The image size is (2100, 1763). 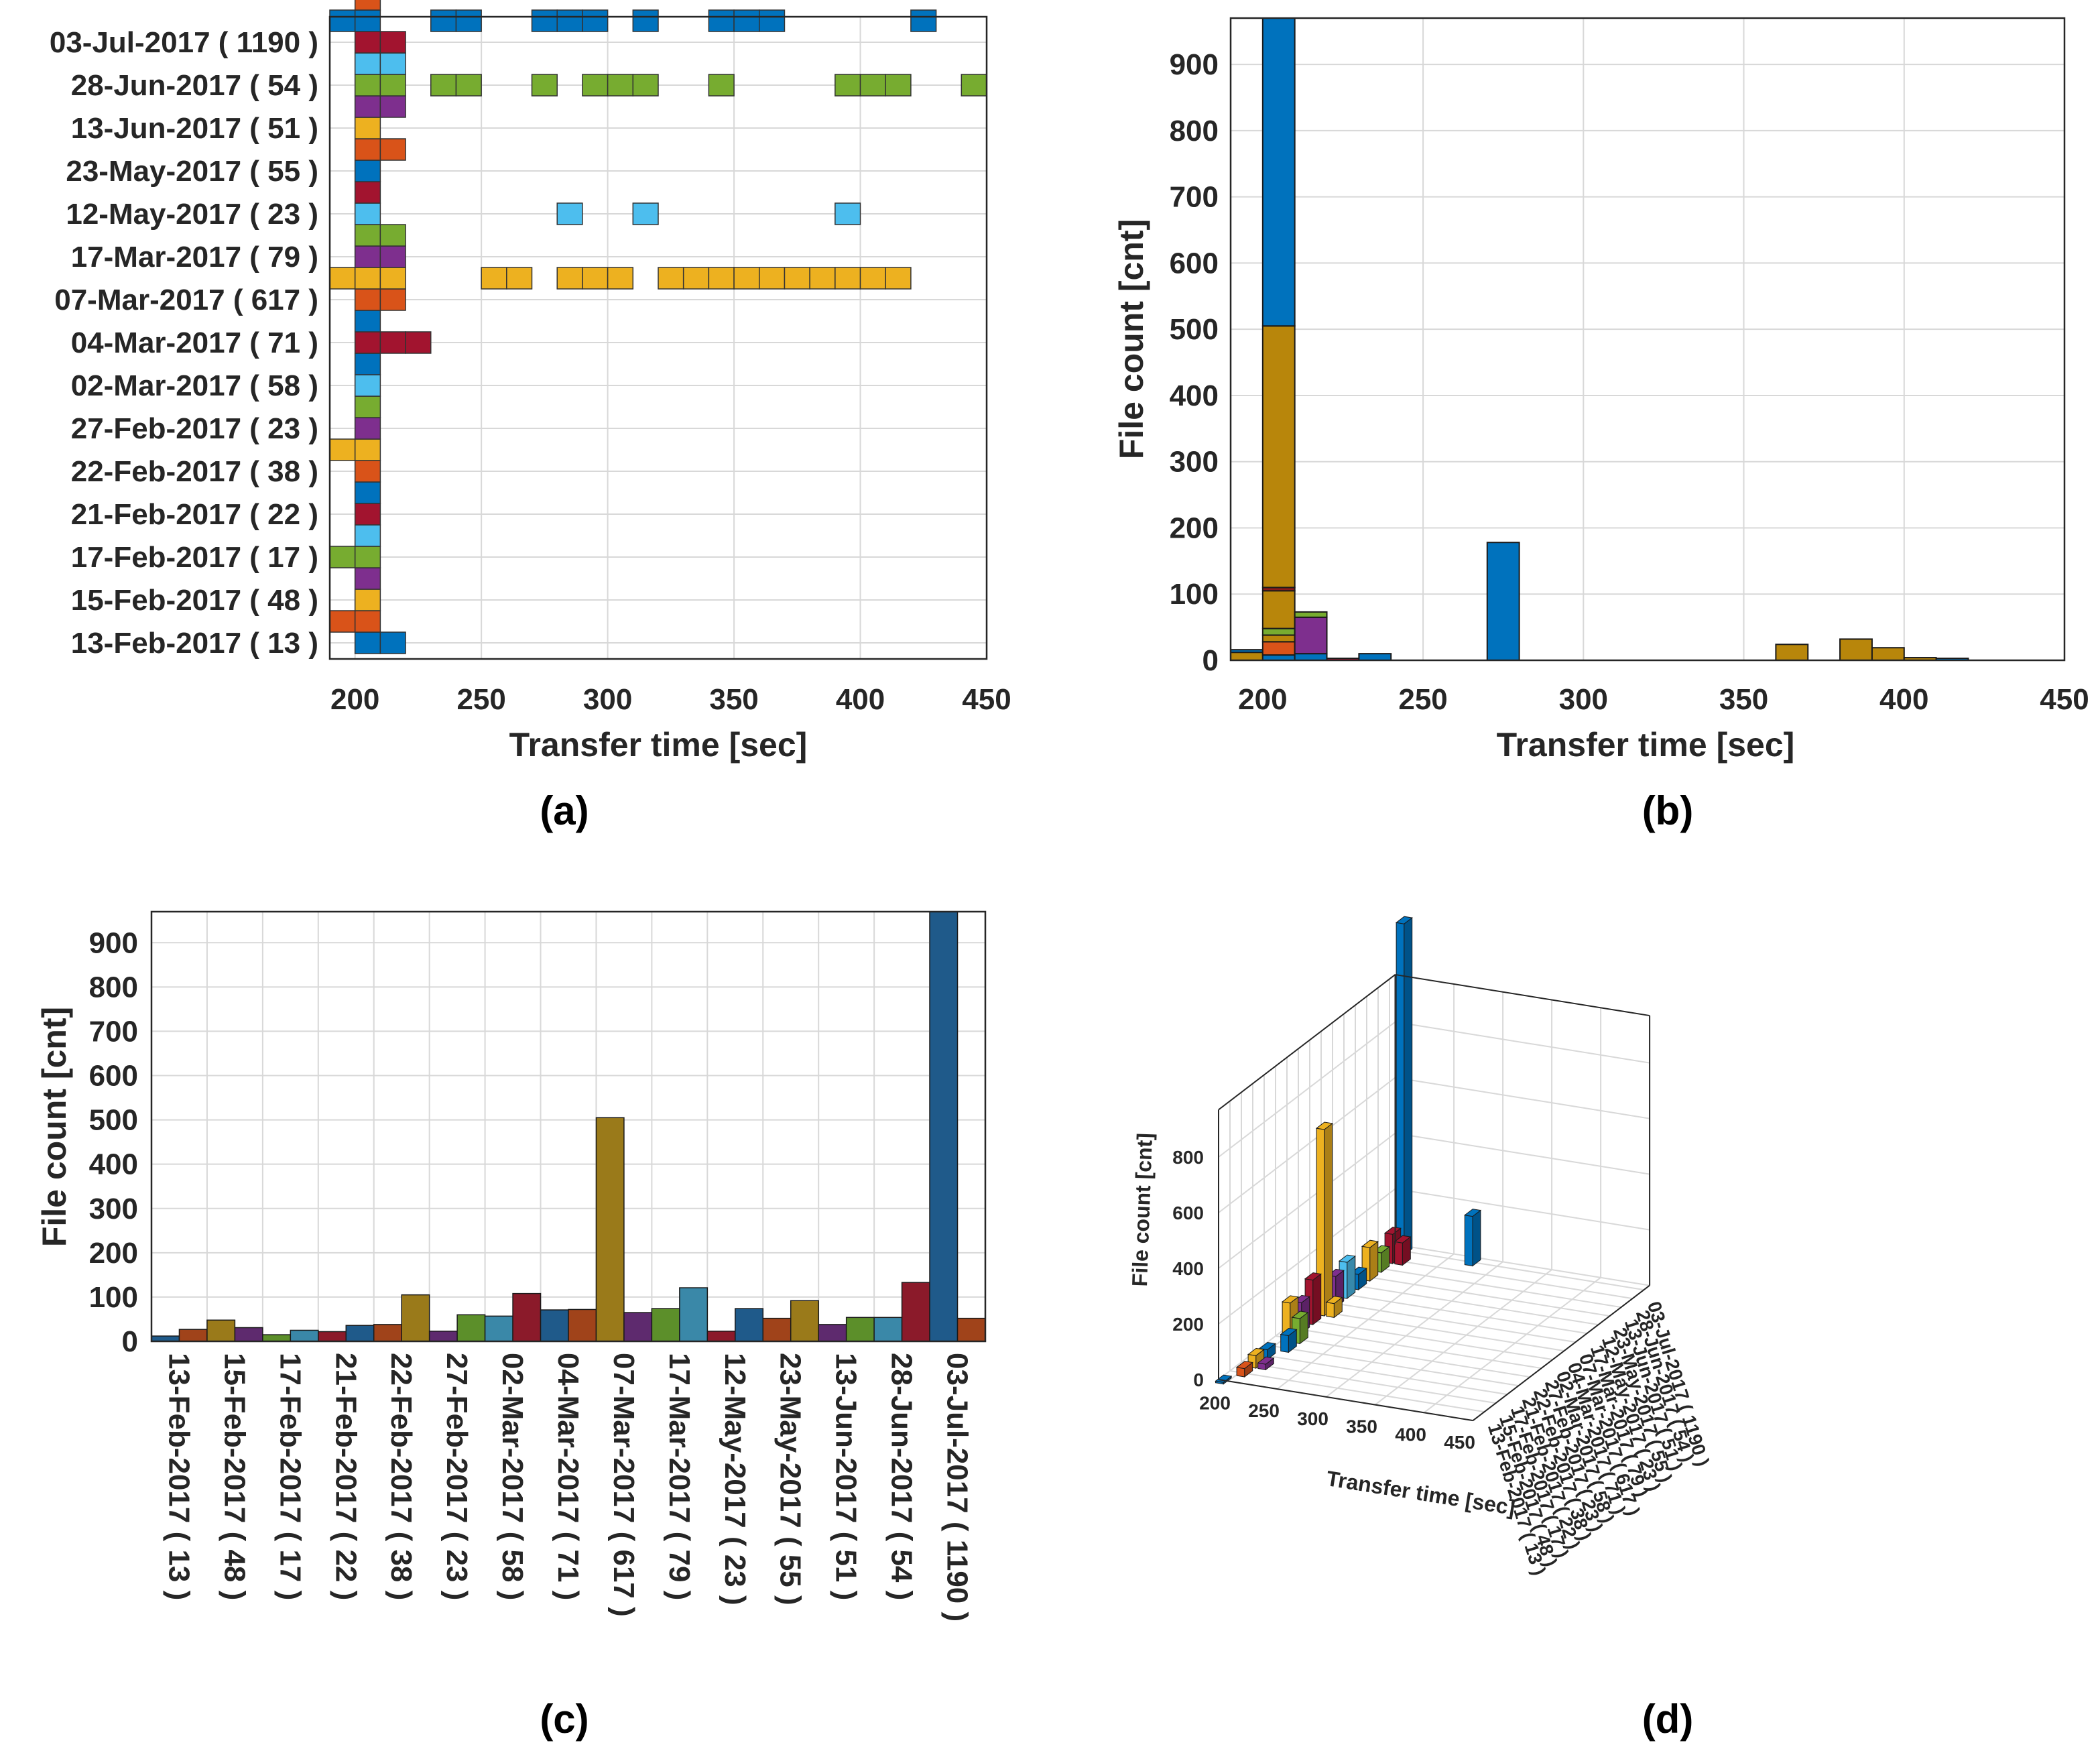 I want to click on panel-c-xtick-label: 13-Jun-2017 ( 51 ), so click(x=846, y=1476).